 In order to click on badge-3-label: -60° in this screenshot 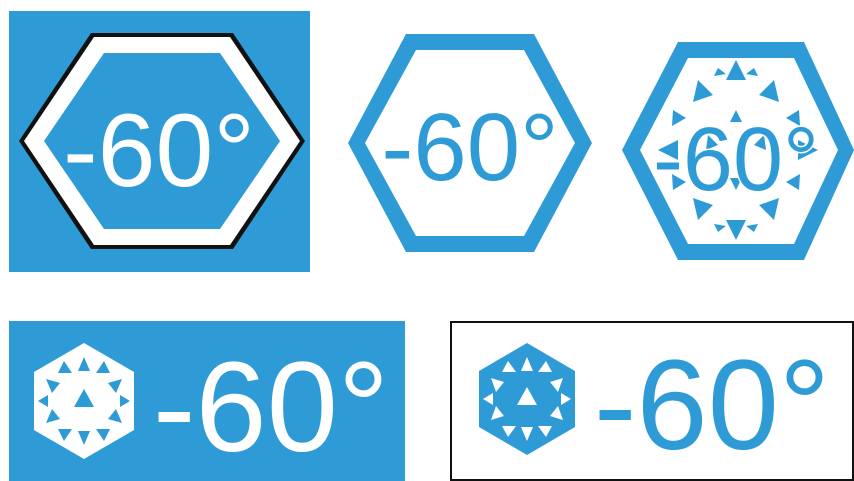, I will do `click(736, 160)`.